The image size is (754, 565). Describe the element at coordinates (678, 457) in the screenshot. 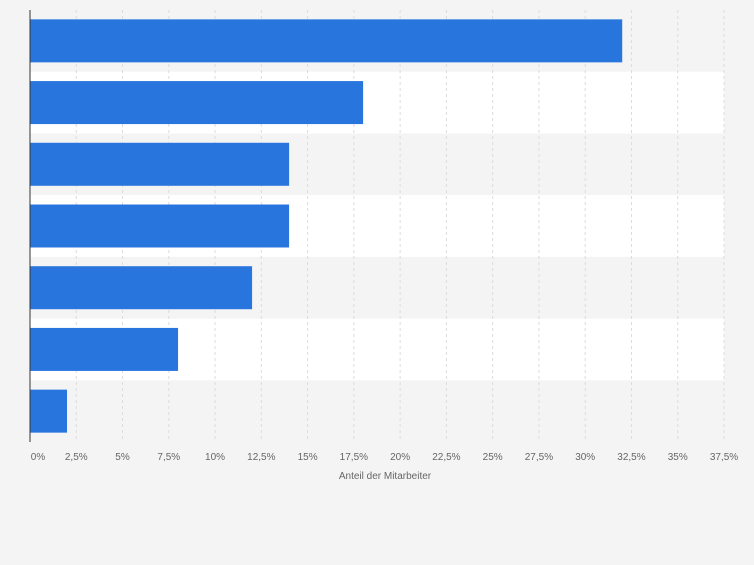

I see `x-tick-label: 35%` at that location.